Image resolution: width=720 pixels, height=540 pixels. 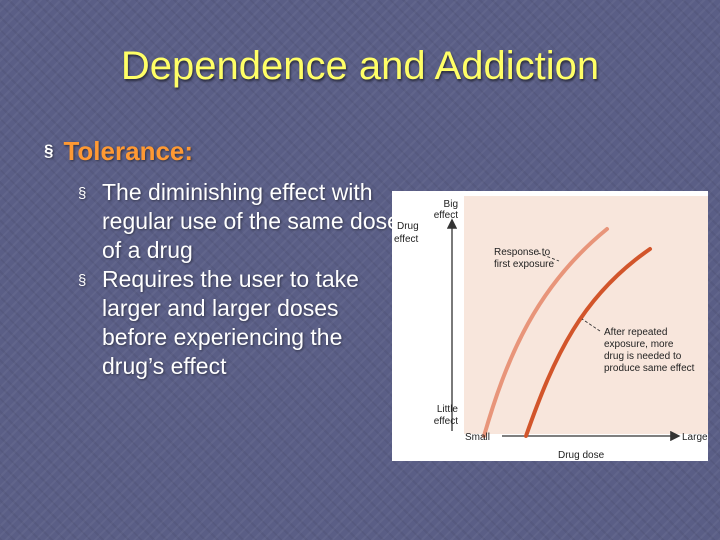 What do you see at coordinates (588, 342) in the screenshot?
I see `repeated-exposure-curve` at bounding box center [588, 342].